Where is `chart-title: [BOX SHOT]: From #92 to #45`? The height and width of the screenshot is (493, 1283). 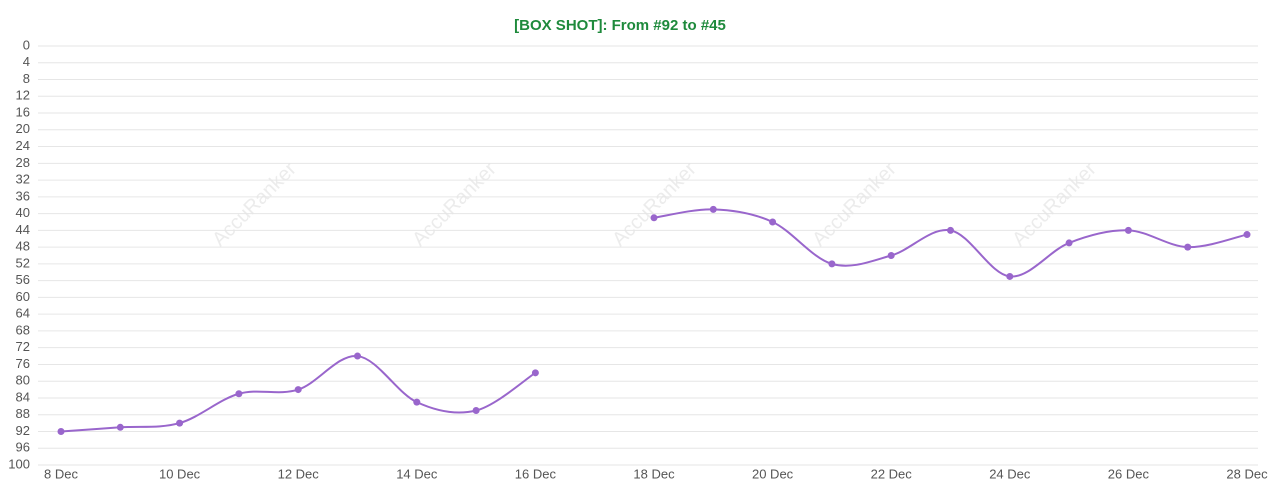
chart-title: [BOX SHOT]: From #92 to #45 is located at coordinates (620, 25).